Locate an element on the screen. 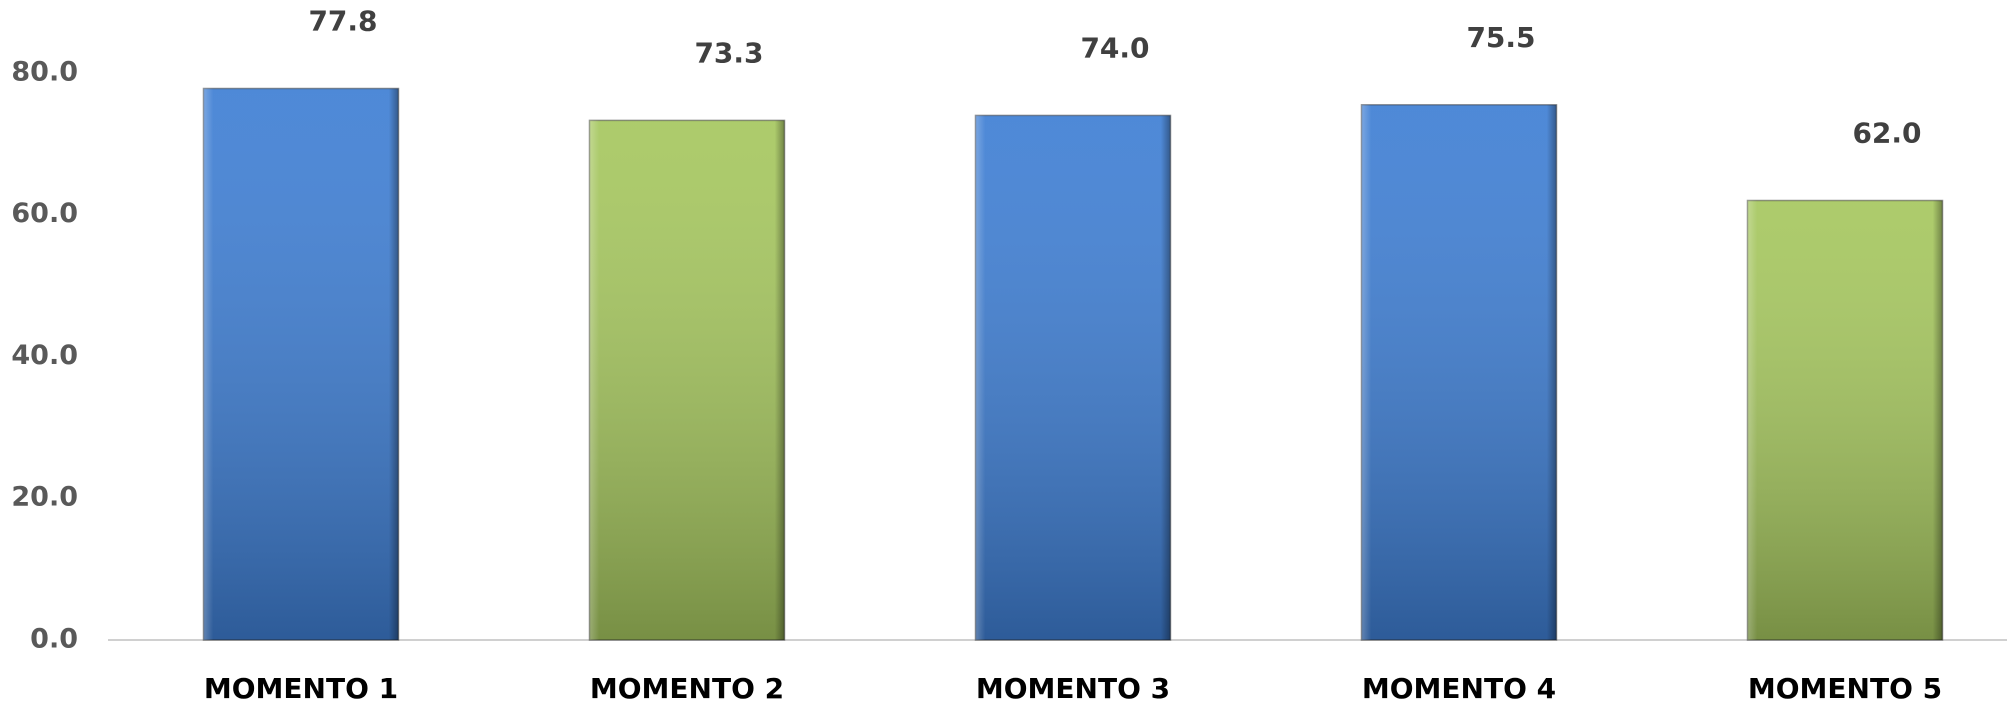 The width and height of the screenshot is (2007, 706). x-tick-label: MOMENTO 5 is located at coordinates (1845, 688).